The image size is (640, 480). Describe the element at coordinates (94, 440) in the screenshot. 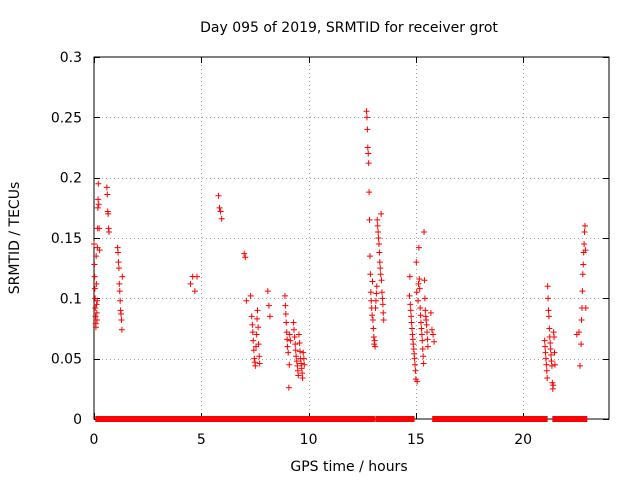

I see `x-tick-label: 0` at that location.